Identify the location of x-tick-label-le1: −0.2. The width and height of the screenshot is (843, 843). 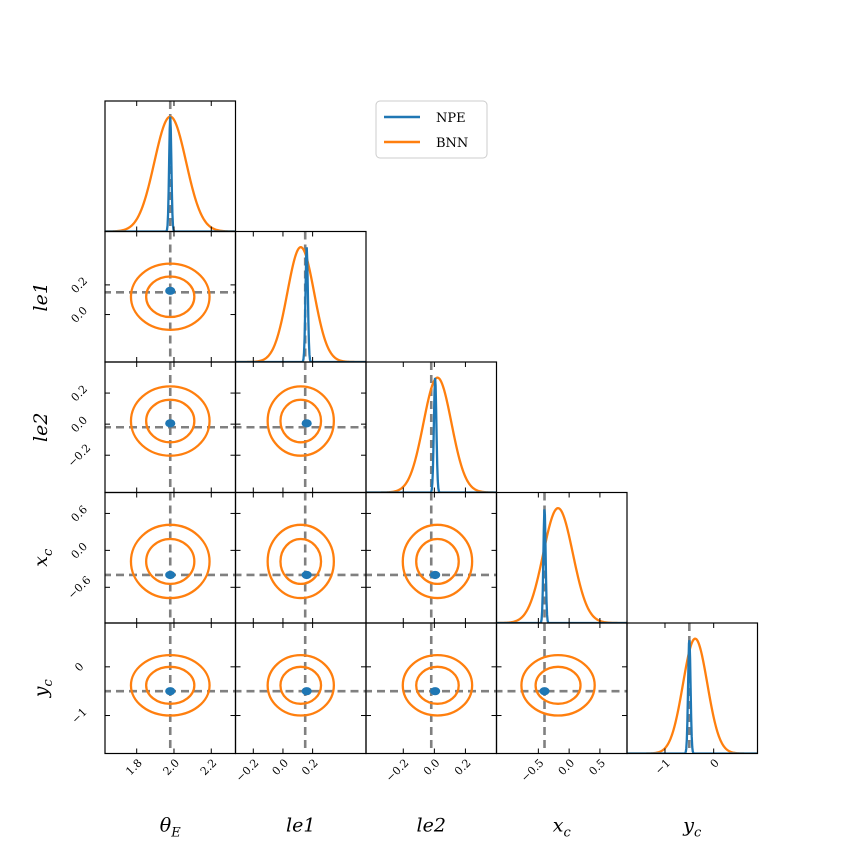
(247, 770).